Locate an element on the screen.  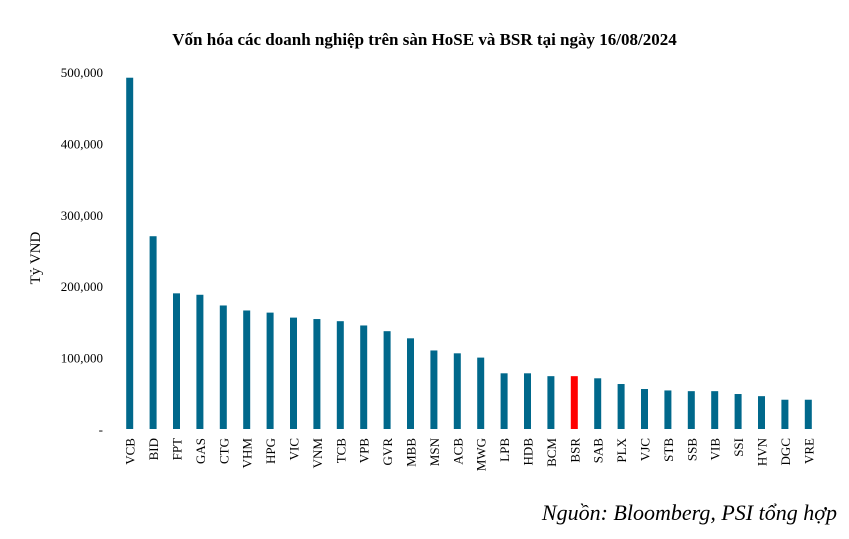
bar-sab is located at coordinates (598, 403).